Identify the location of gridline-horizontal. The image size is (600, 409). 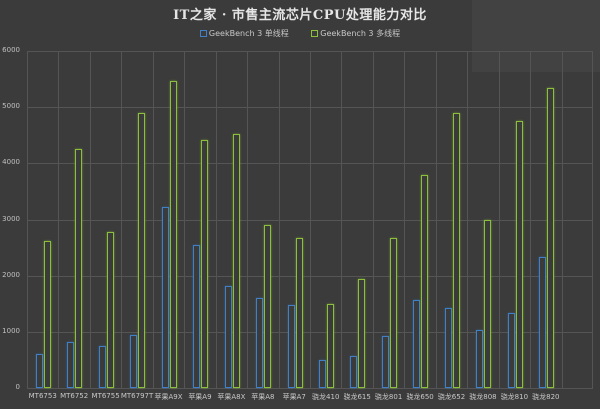
(310, 388).